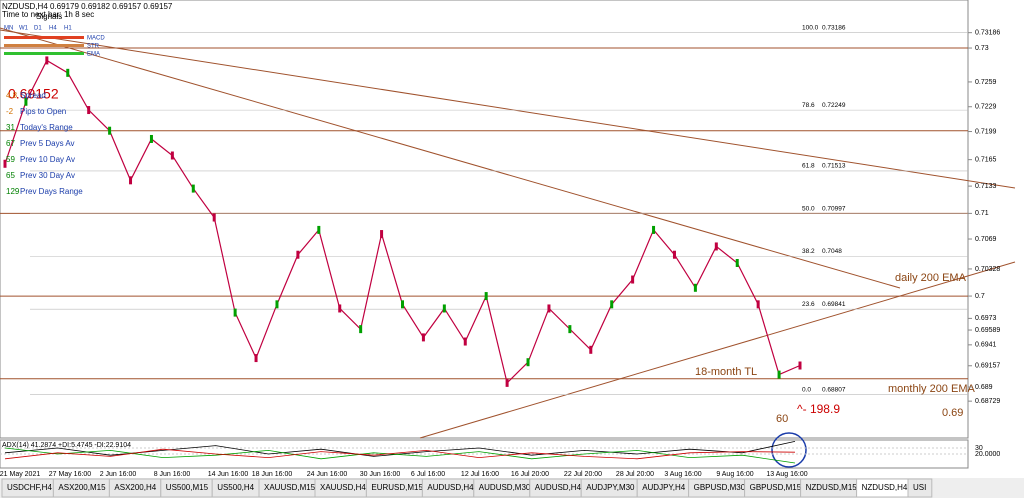 The height and width of the screenshot is (503, 1024). I want to click on date-label: 18 Jun 16:00, so click(272, 474).